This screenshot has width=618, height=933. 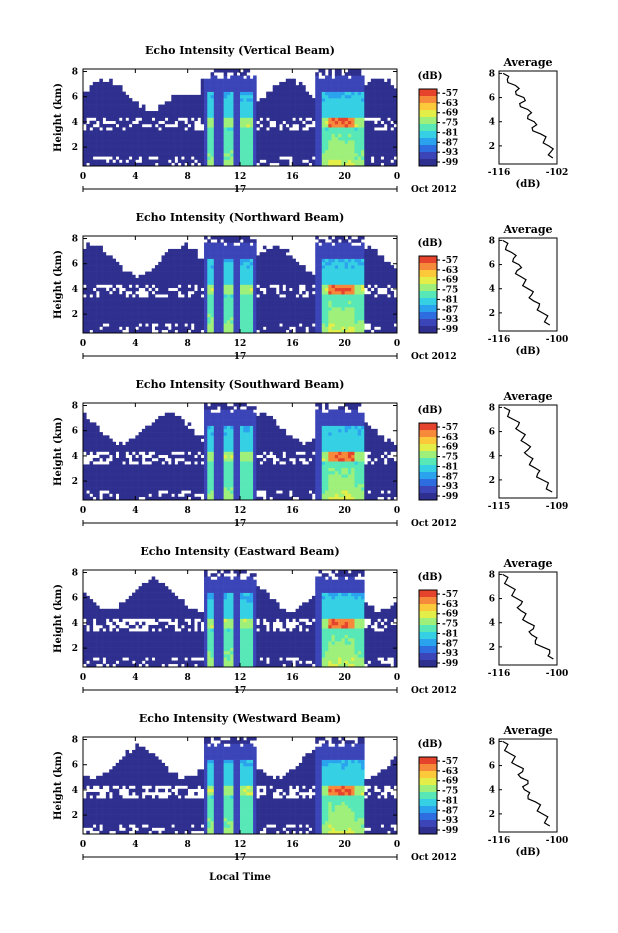 I want to click on y-axis-label: Height (km), so click(x=58, y=284).